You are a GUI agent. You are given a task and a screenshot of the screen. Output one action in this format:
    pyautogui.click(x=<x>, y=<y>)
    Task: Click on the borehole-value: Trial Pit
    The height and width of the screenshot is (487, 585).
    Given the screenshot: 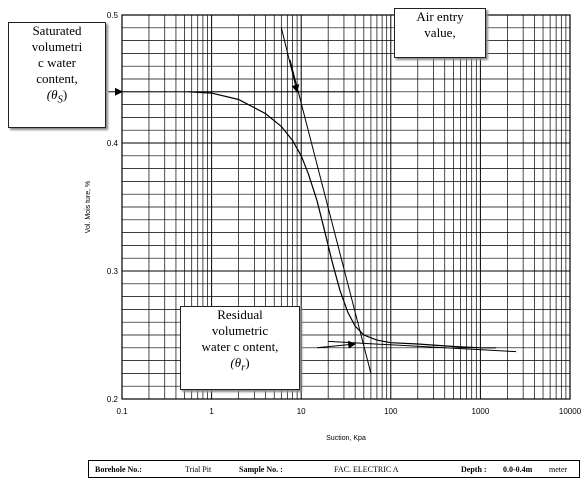 What is the action you would take?
    pyautogui.click(x=198, y=469)
    